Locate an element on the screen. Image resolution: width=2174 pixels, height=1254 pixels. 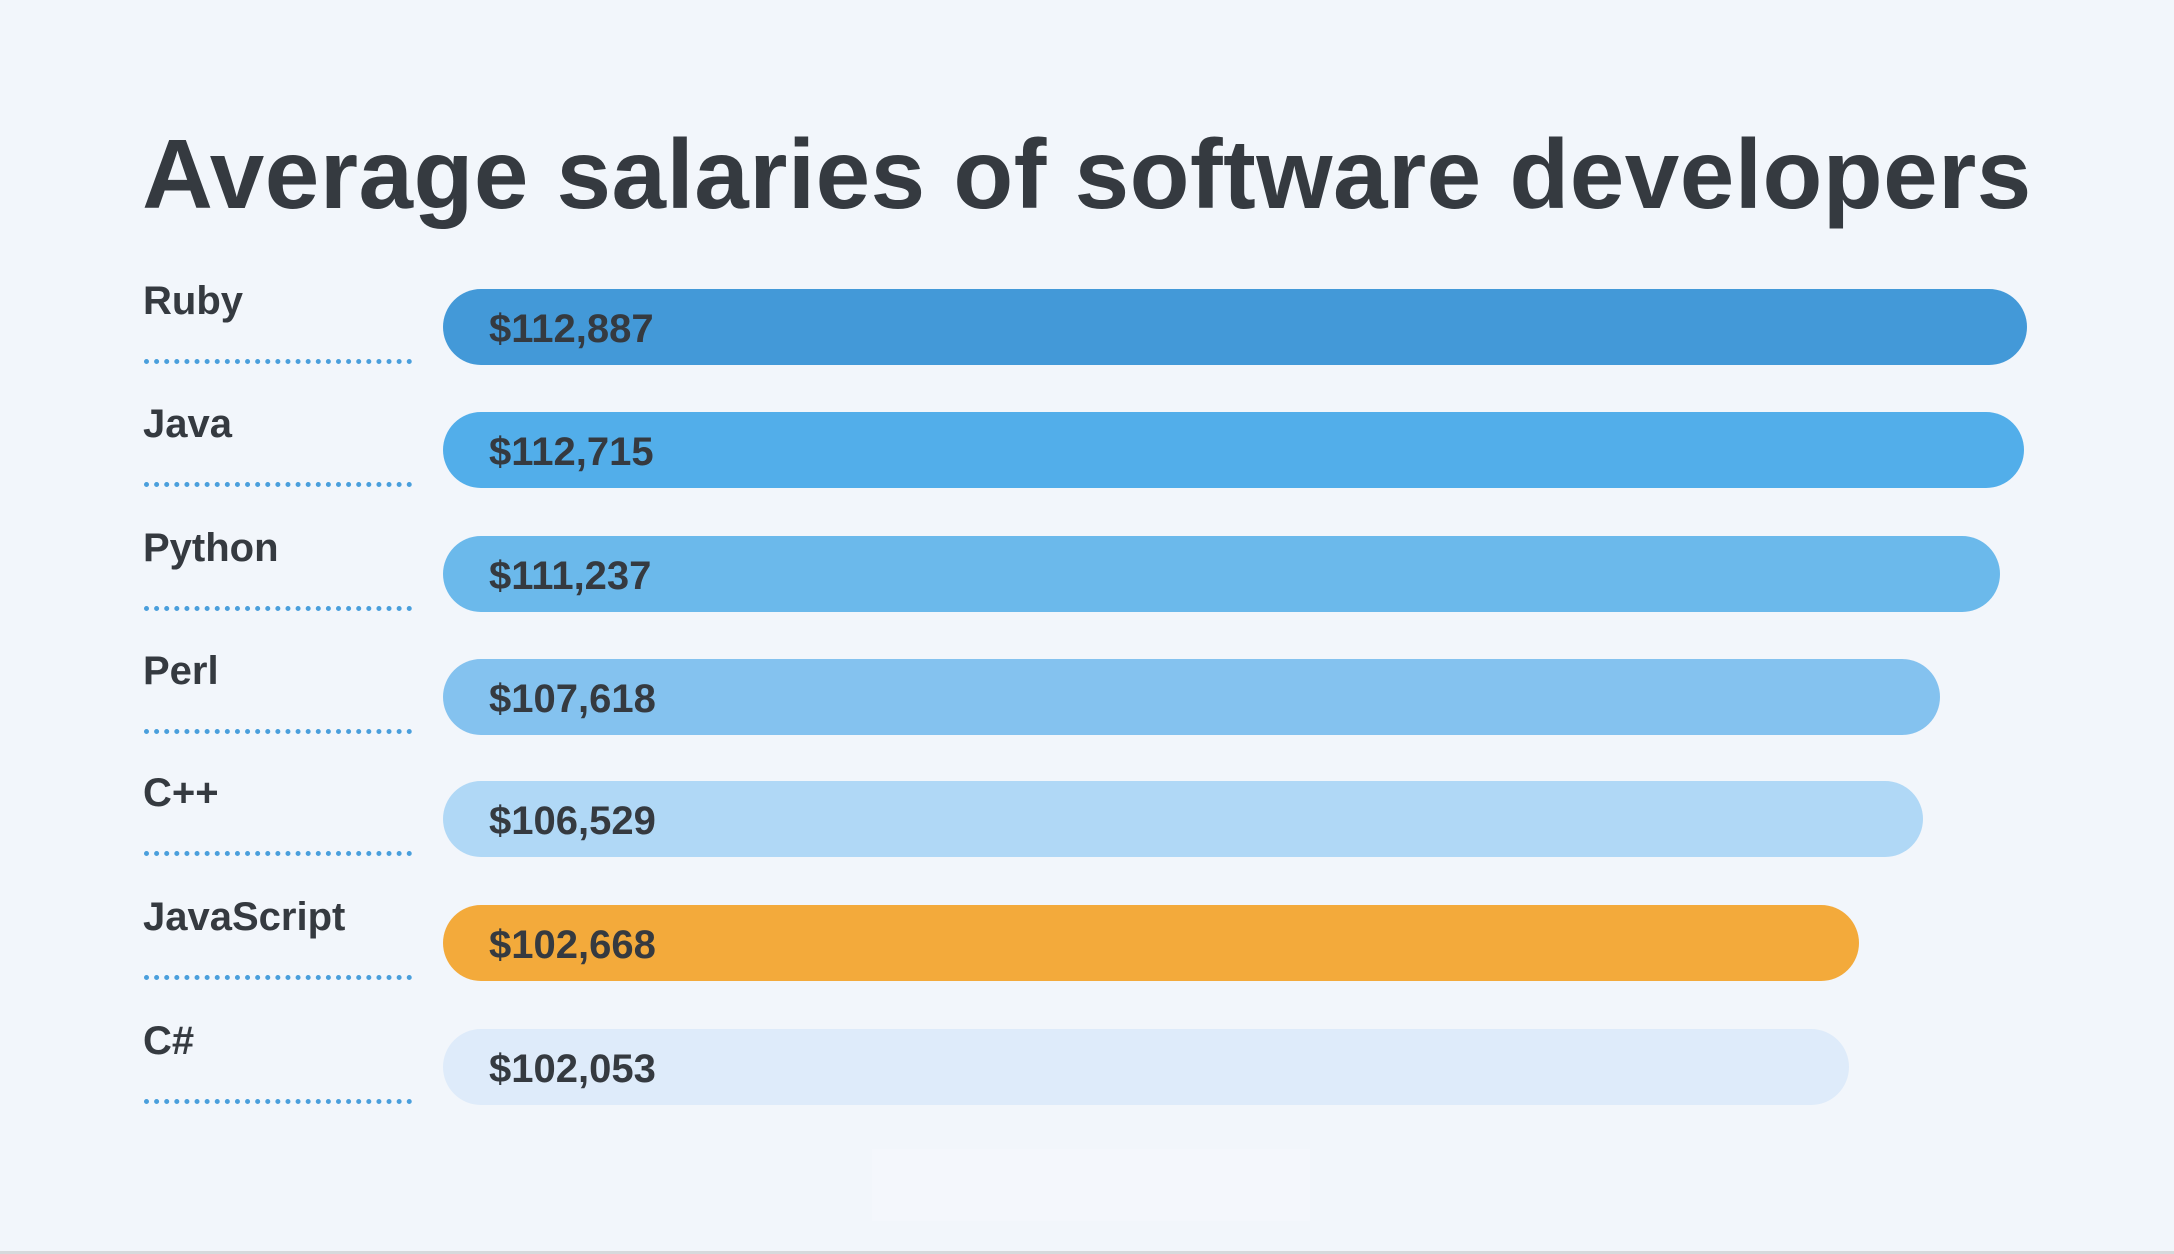
bar-row: C# $102,053 is located at coordinates (1087, 1062).